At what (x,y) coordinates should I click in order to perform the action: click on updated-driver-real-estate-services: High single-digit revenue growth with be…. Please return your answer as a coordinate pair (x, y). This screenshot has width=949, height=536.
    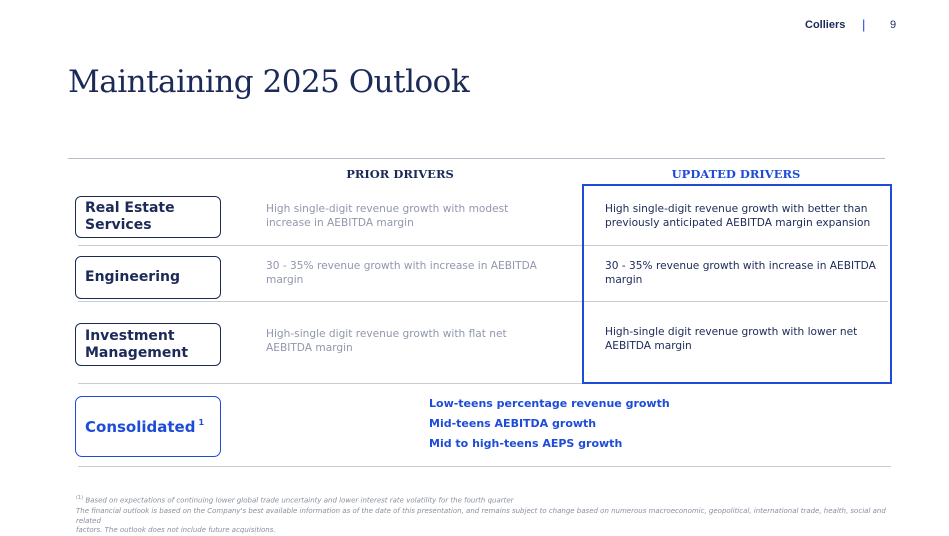
    Looking at the image, I should click on (737, 216).